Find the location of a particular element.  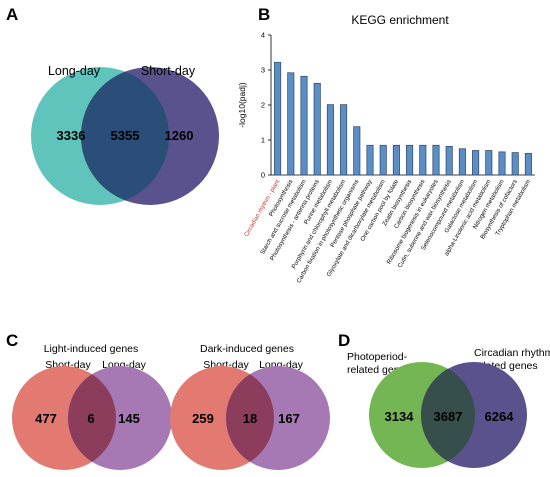

venn-a-left-label: Long-day is located at coordinates (74, 71).